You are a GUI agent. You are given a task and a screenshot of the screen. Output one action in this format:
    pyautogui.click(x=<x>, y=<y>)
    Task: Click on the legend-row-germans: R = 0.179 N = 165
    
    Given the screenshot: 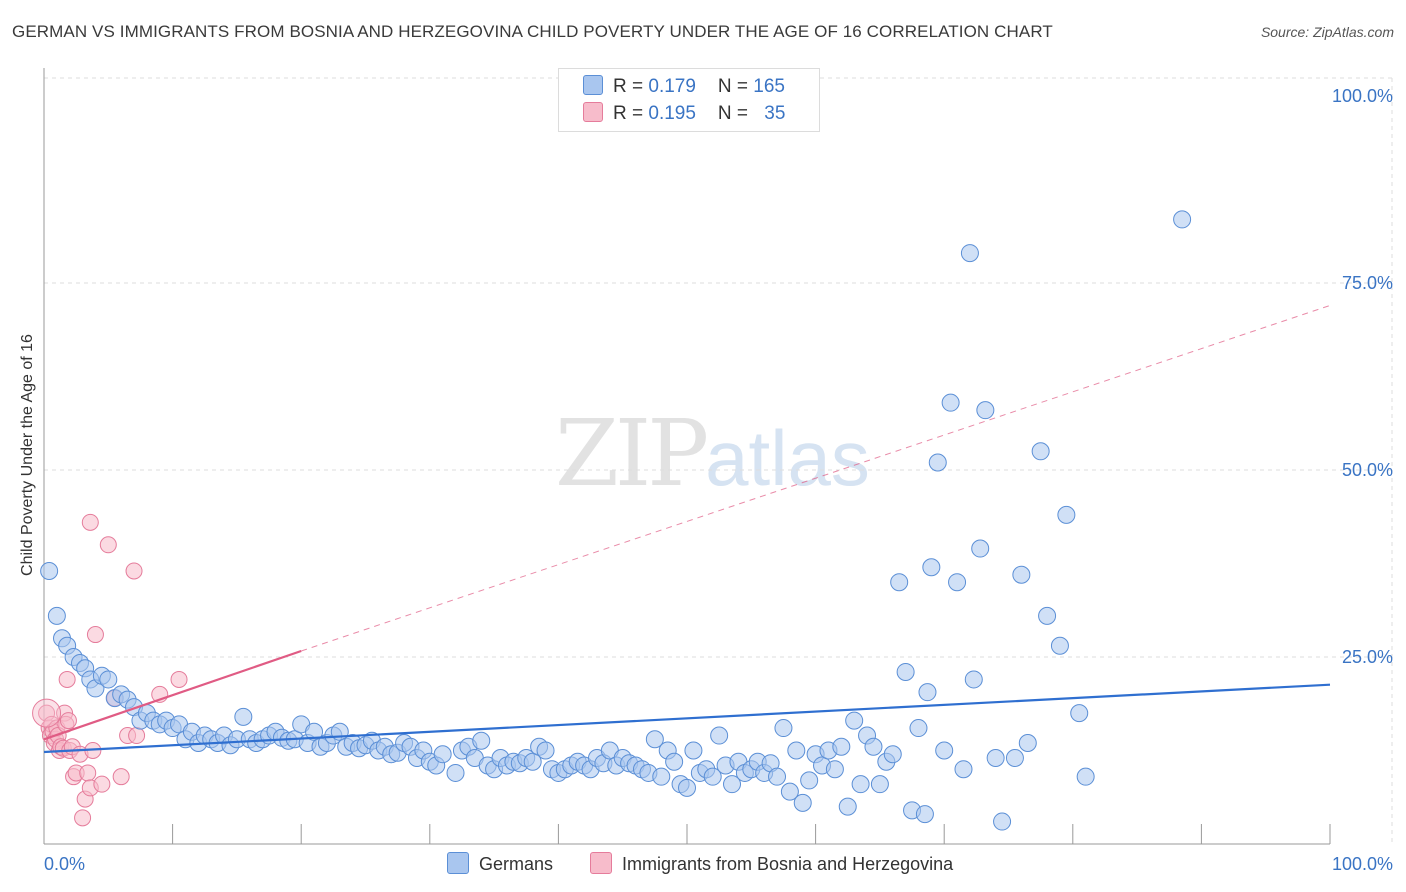 What is the action you would take?
    pyautogui.click(x=684, y=86)
    